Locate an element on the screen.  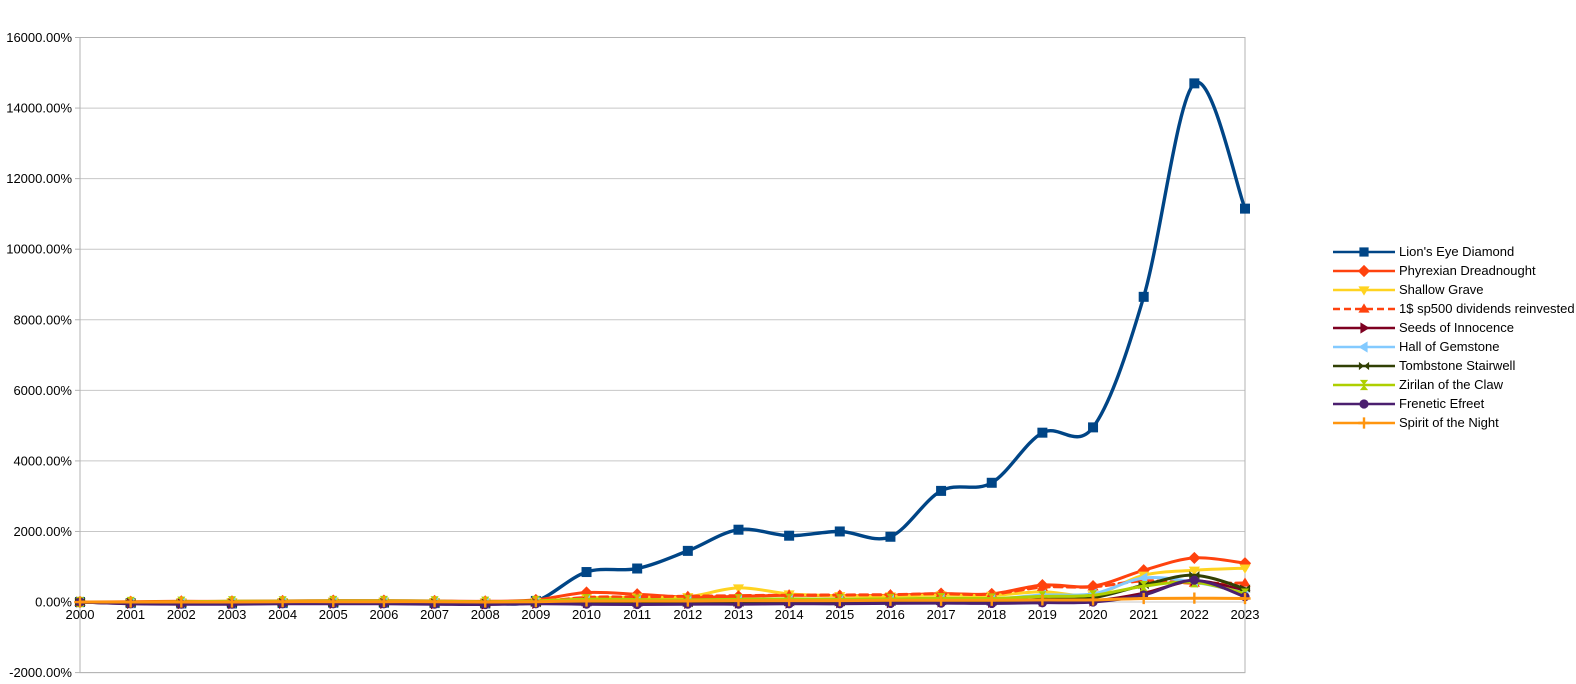
legend-item-tombstone-stairwell: Tombstone Stairwell is located at coordinates (1453, 365).